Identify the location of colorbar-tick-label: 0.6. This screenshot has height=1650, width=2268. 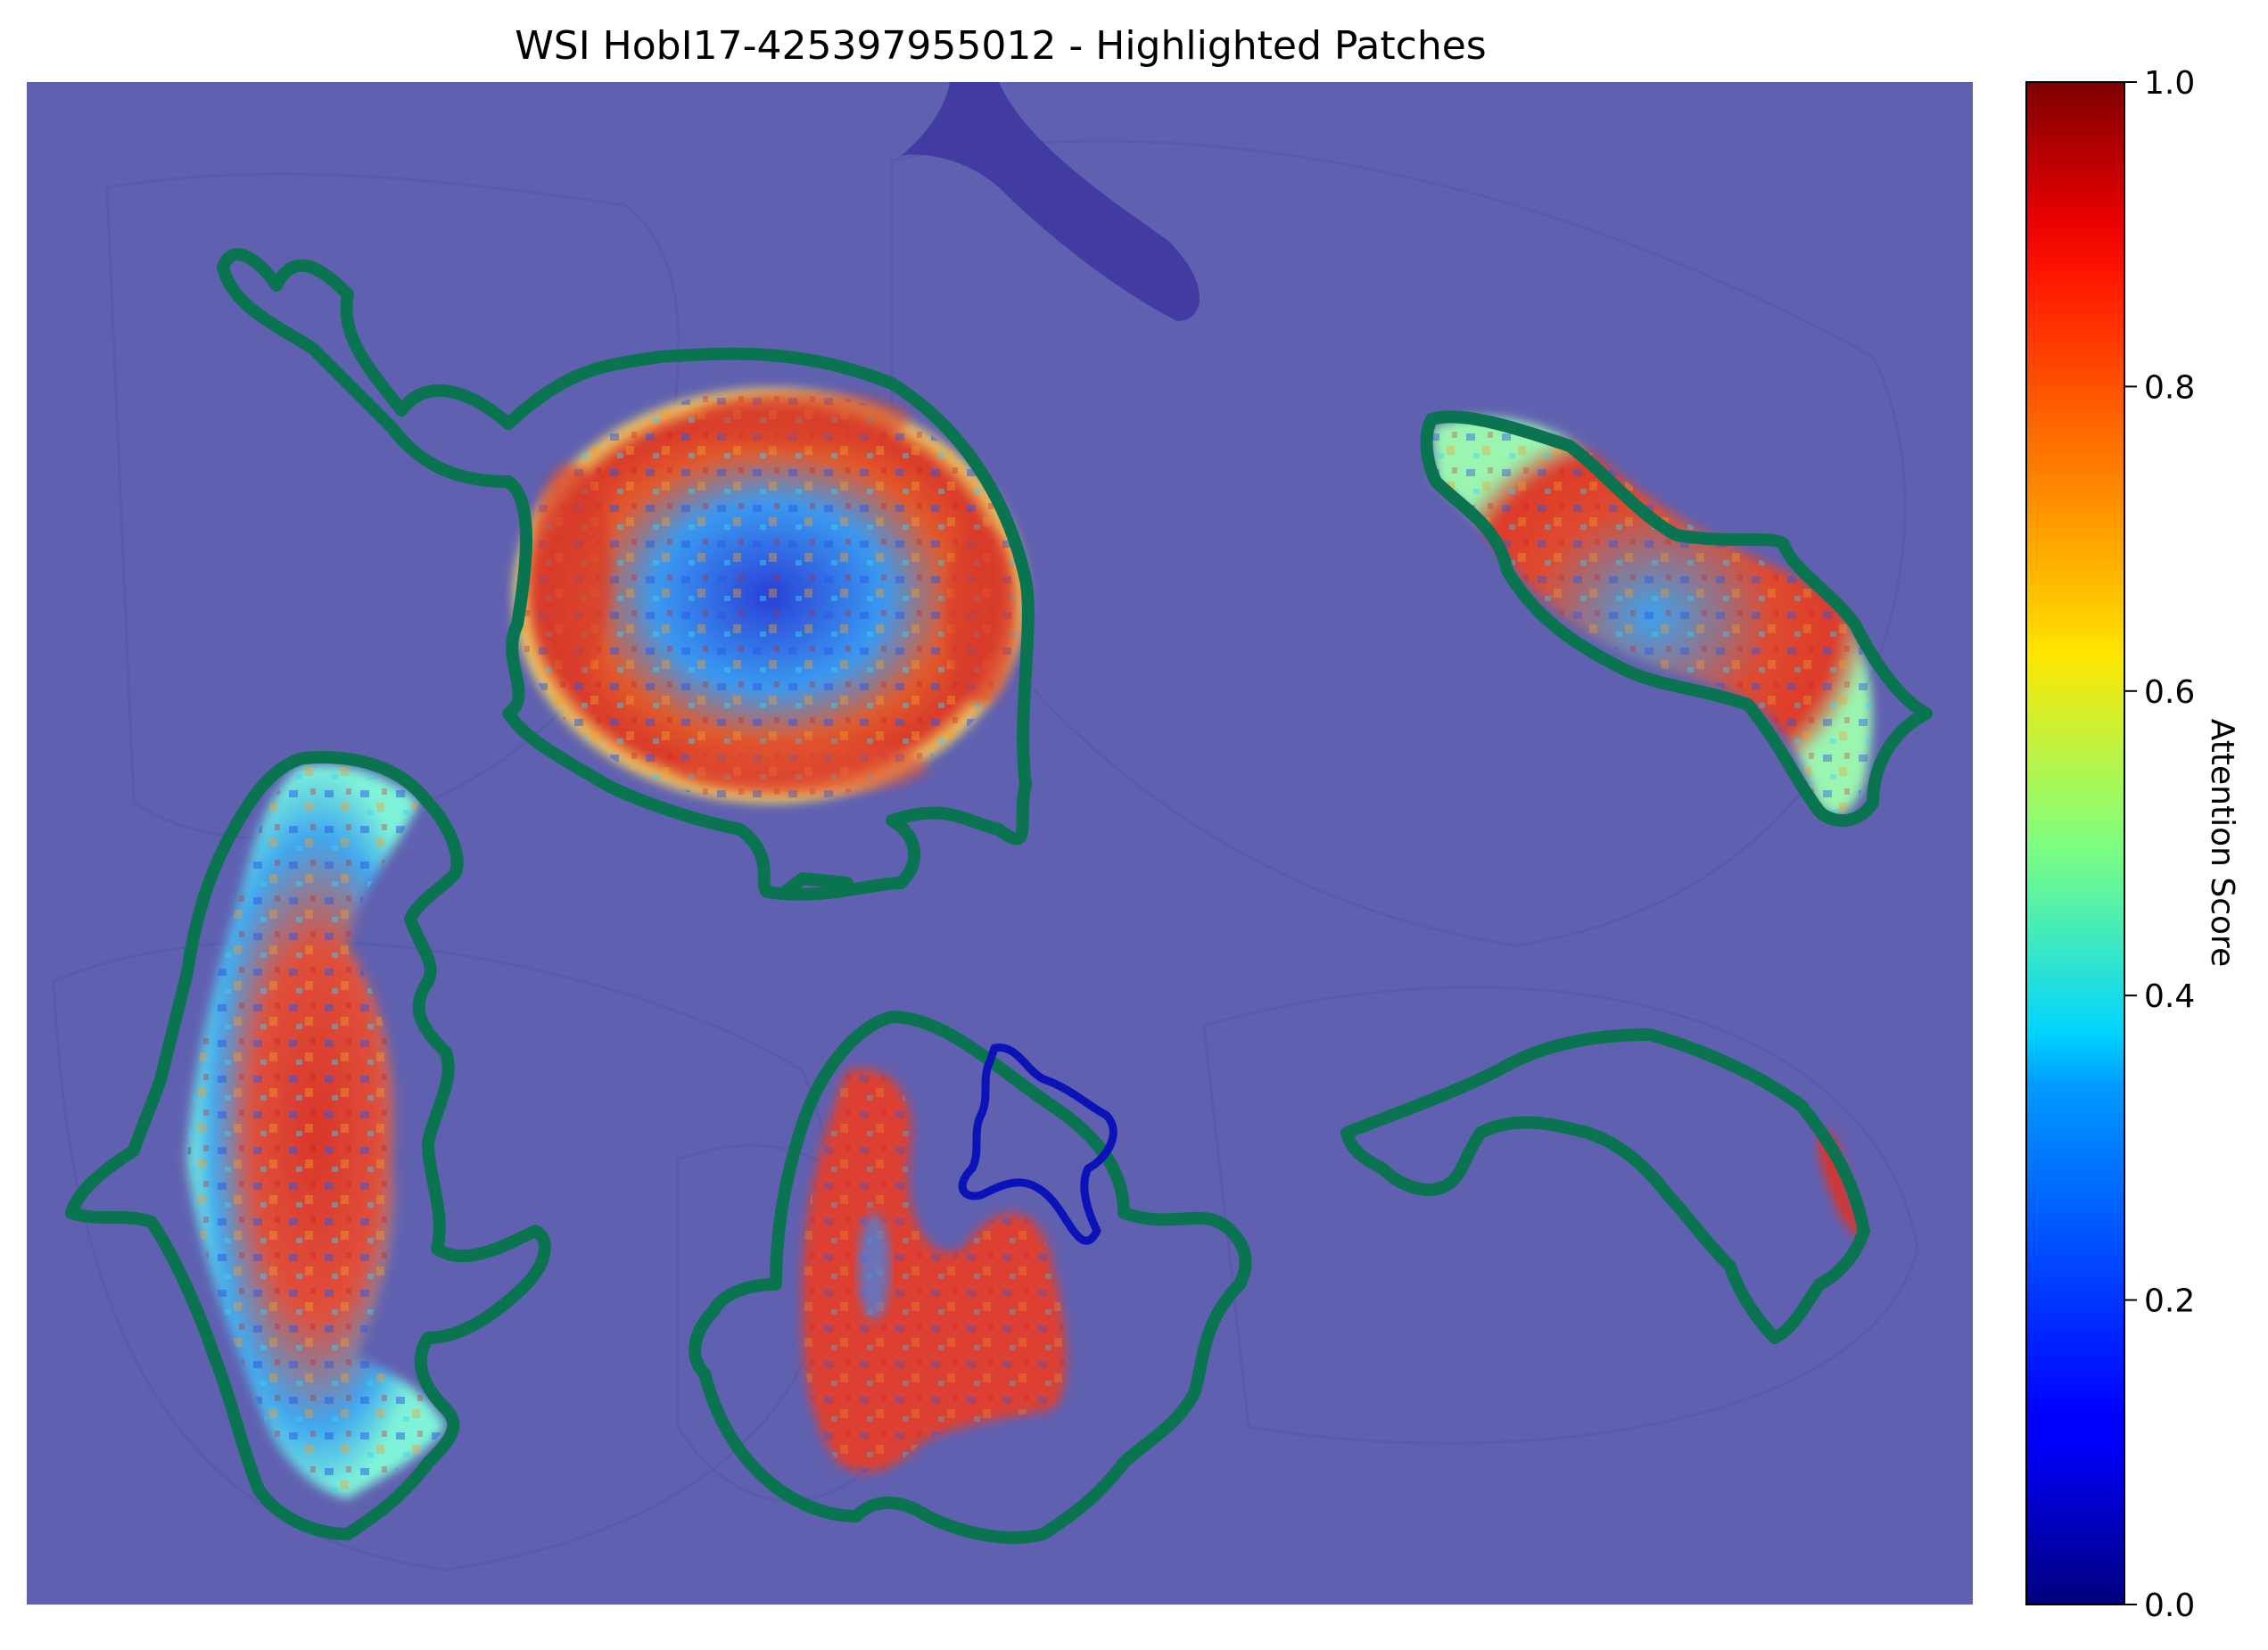
(2169, 692).